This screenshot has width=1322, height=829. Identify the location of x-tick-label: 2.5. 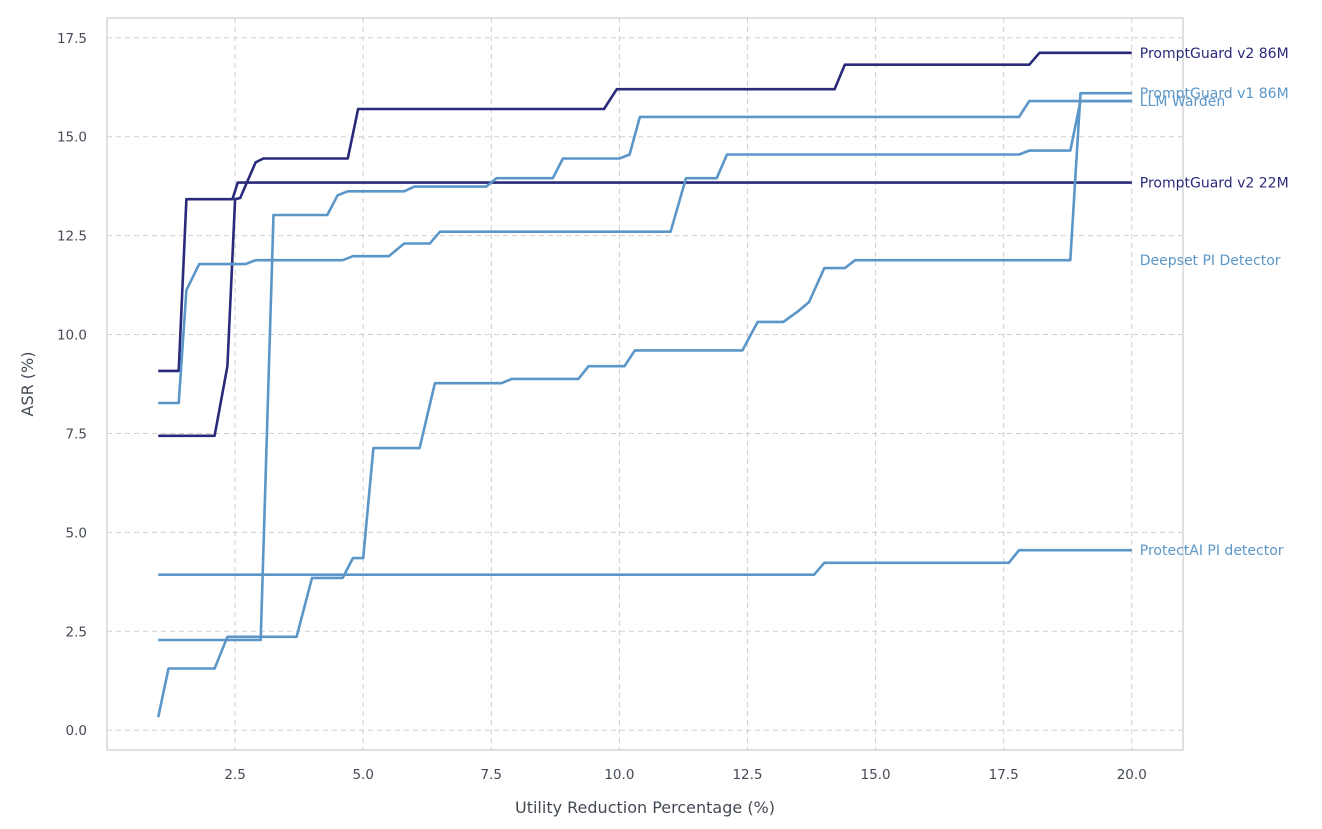
(234, 775).